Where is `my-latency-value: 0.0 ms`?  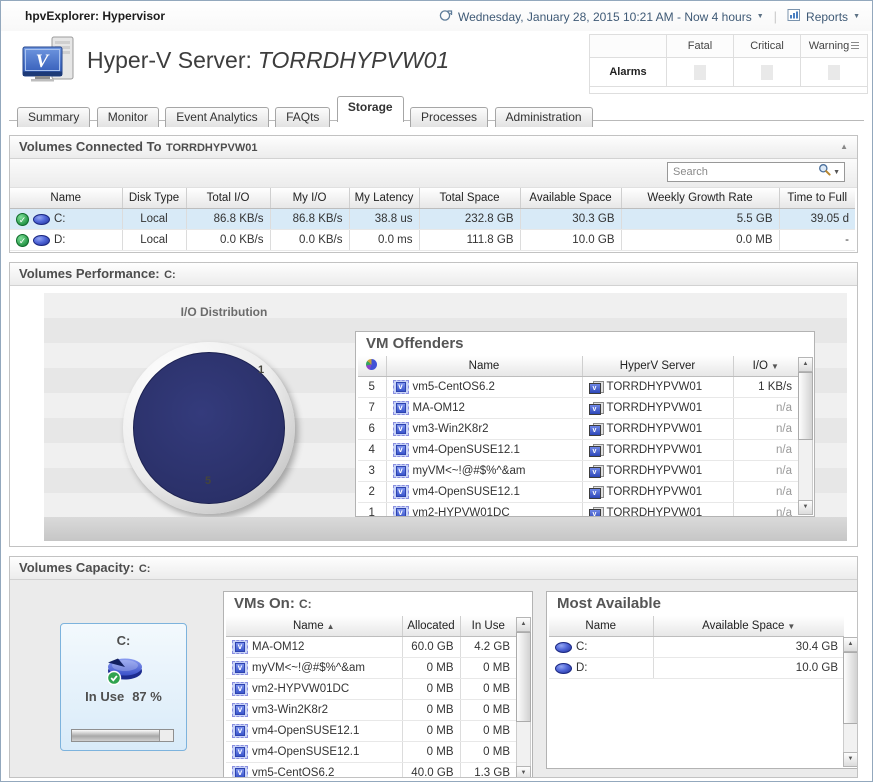 my-latency-value: 0.0 ms is located at coordinates (384, 240).